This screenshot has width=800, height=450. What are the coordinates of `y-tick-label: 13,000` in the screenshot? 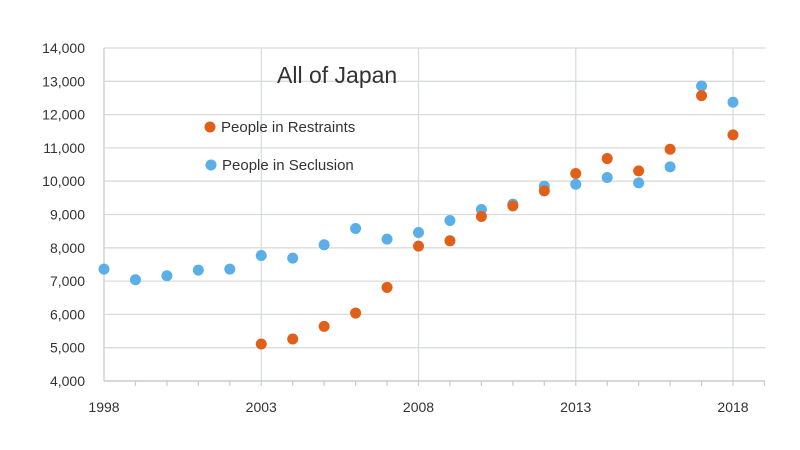 It's located at (63, 81).